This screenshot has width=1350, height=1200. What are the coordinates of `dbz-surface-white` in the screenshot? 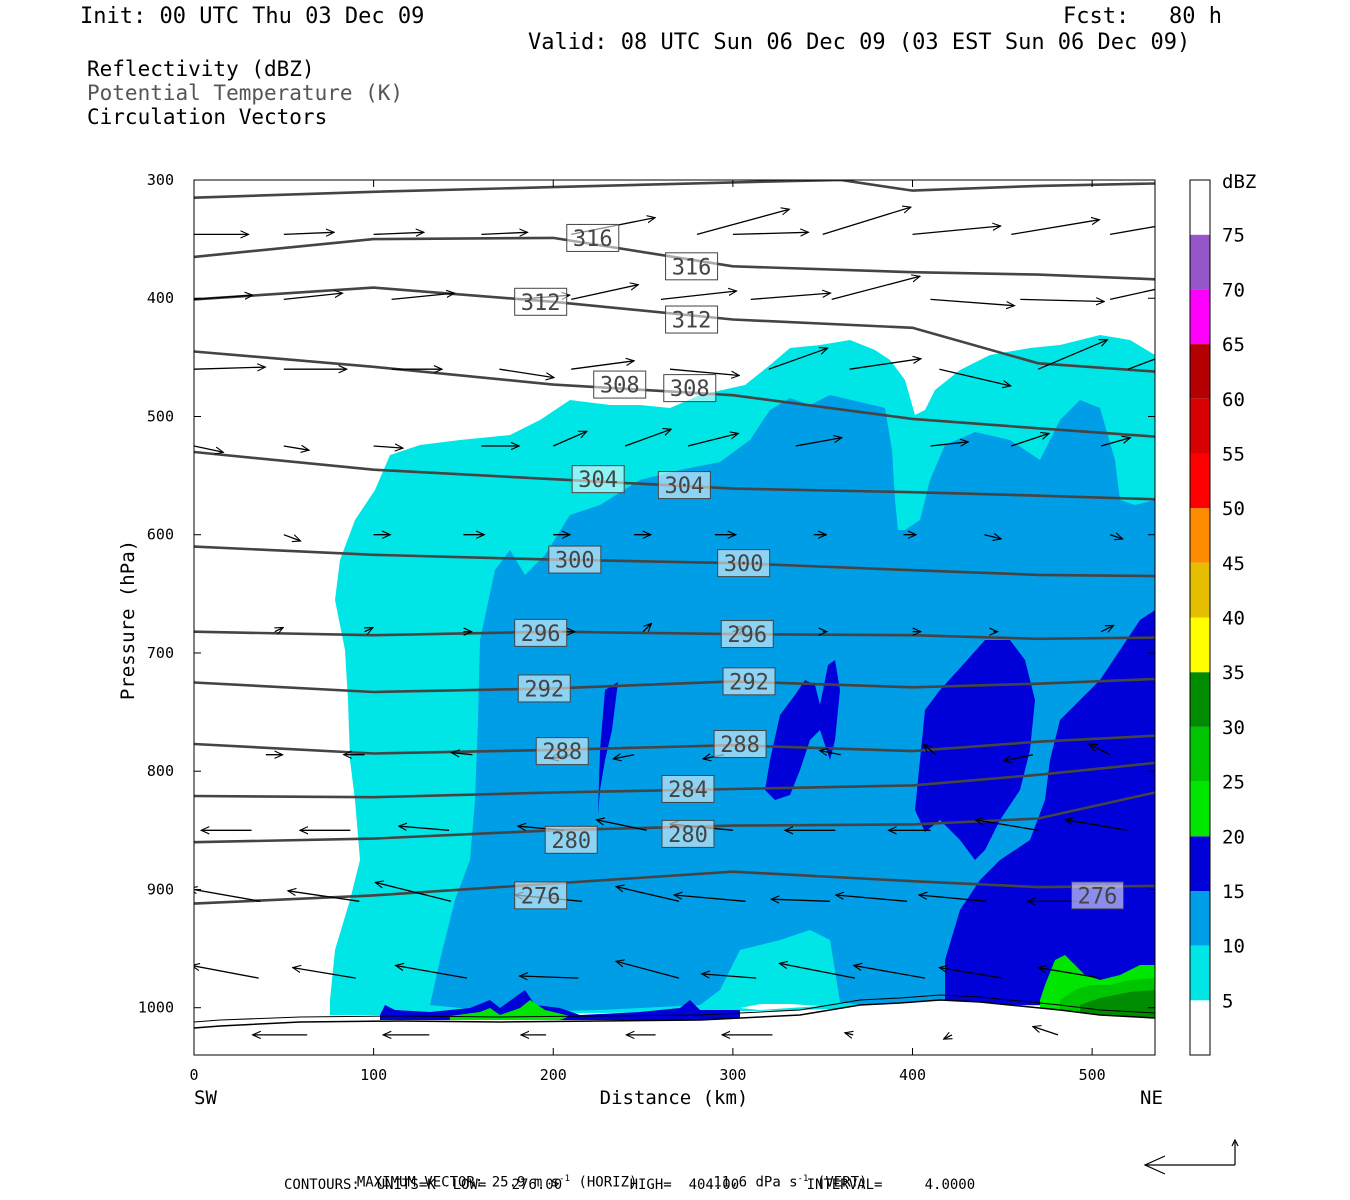 It's located at (780, 1007).